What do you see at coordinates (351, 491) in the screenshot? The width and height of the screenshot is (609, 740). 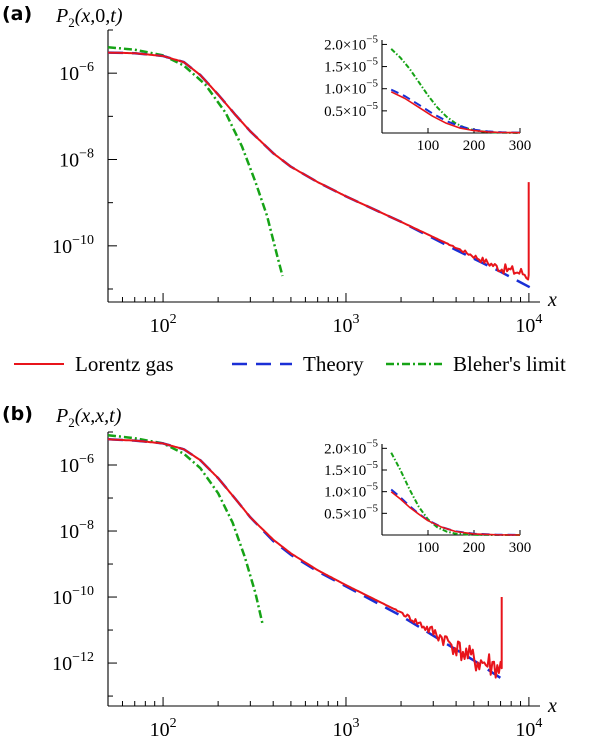 I see `panel-b-inset-y-tick-label: 1.0×10⁻⁵` at bounding box center [351, 491].